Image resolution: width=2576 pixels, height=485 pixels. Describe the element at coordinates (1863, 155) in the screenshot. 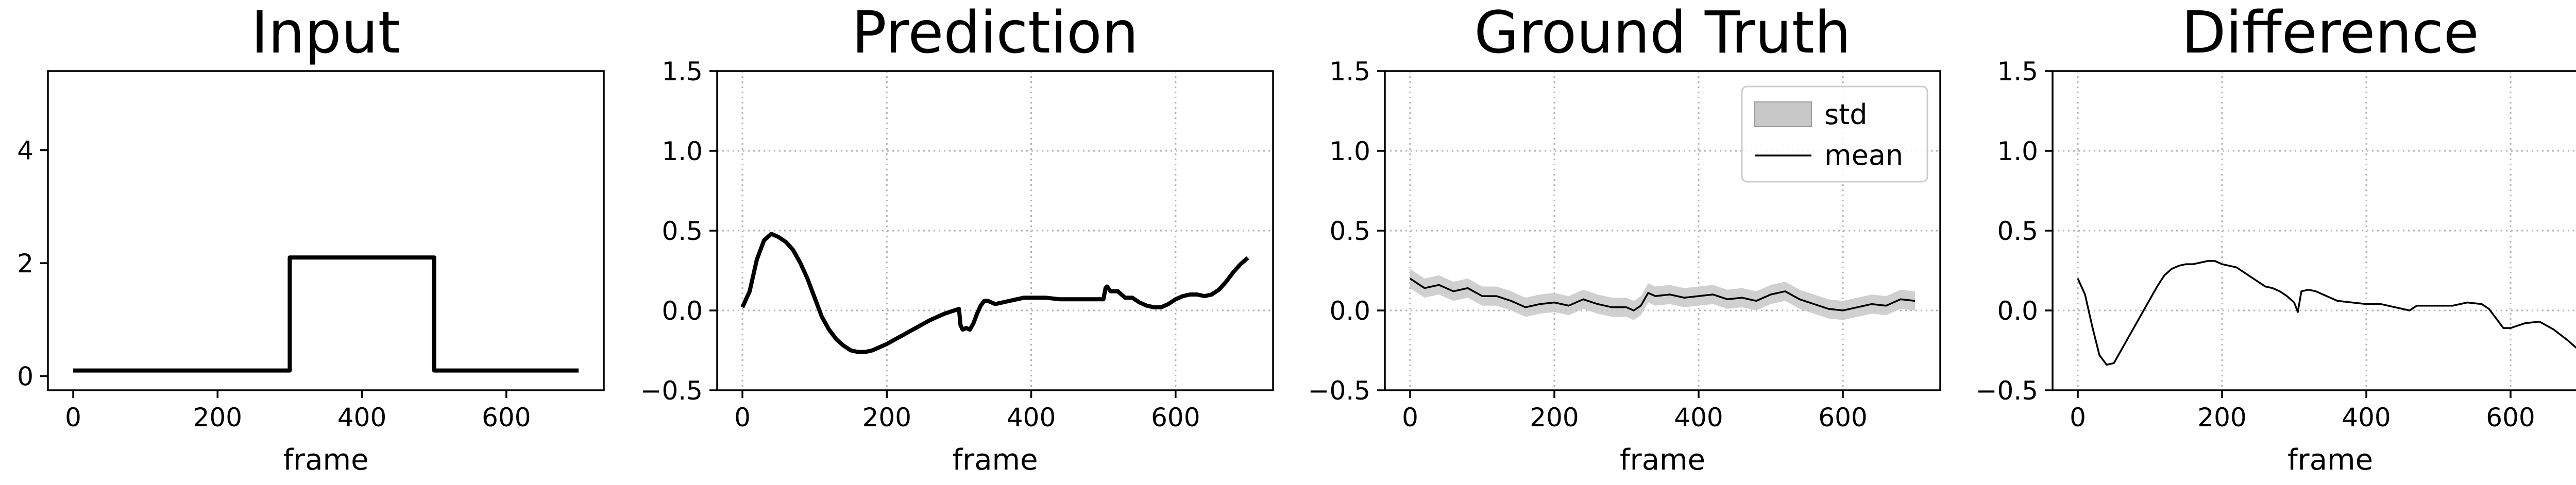

I see `legend-mean-label: mean` at that location.